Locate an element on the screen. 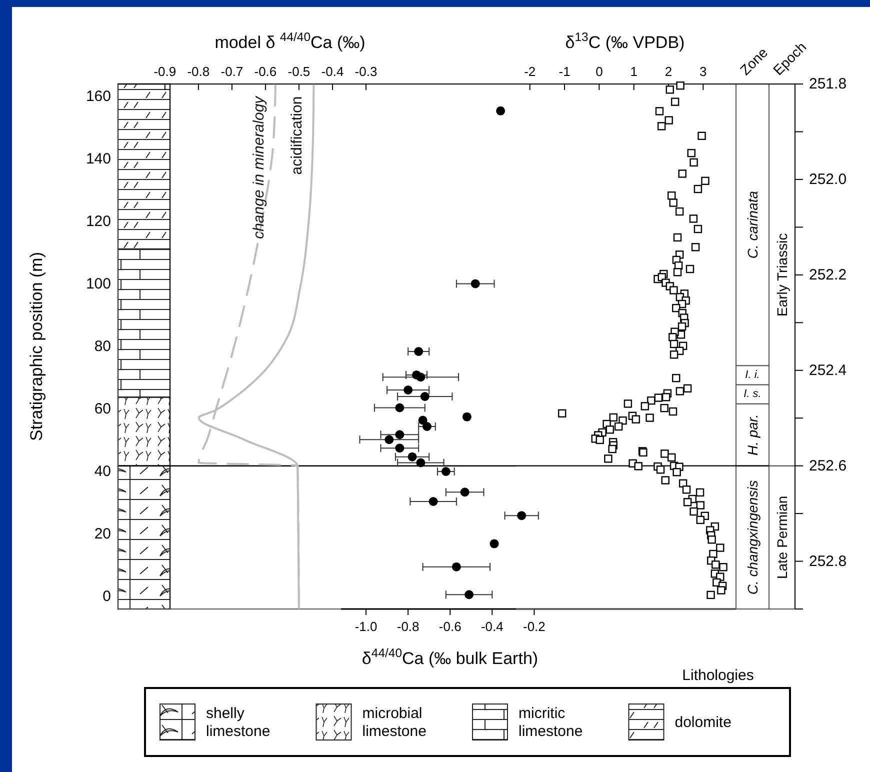 The image size is (870, 772). x-tick-label: -0.9 is located at coordinates (165, 71).